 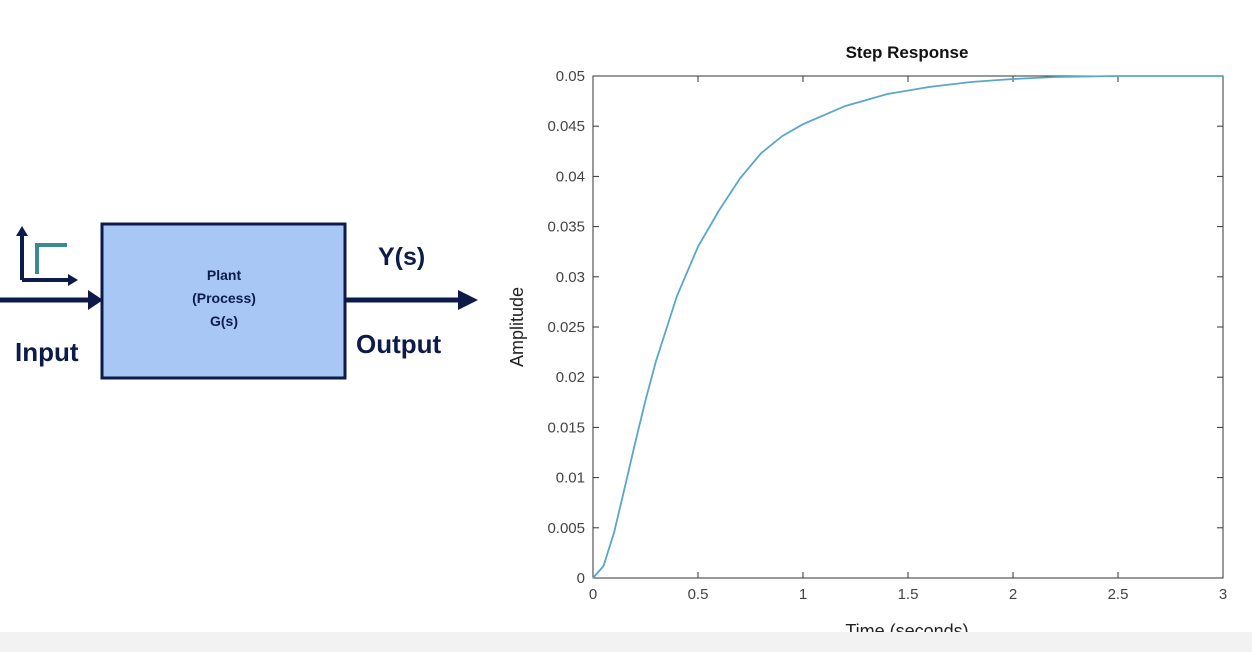 What do you see at coordinates (468, 300) in the screenshot?
I see `output-arrowhead` at bounding box center [468, 300].